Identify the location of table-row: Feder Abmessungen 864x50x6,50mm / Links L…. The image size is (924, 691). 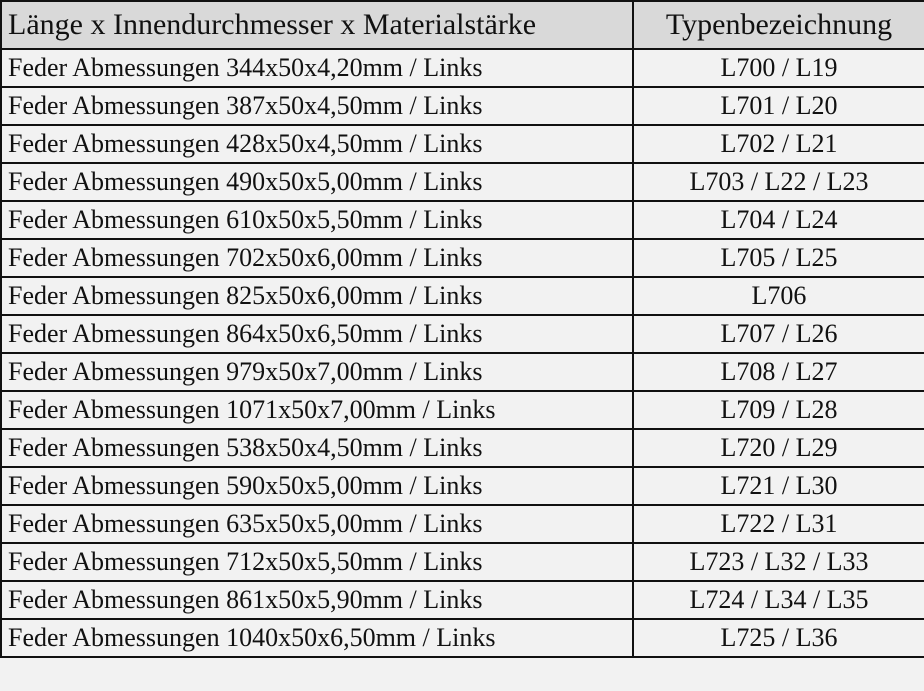
(462, 334).